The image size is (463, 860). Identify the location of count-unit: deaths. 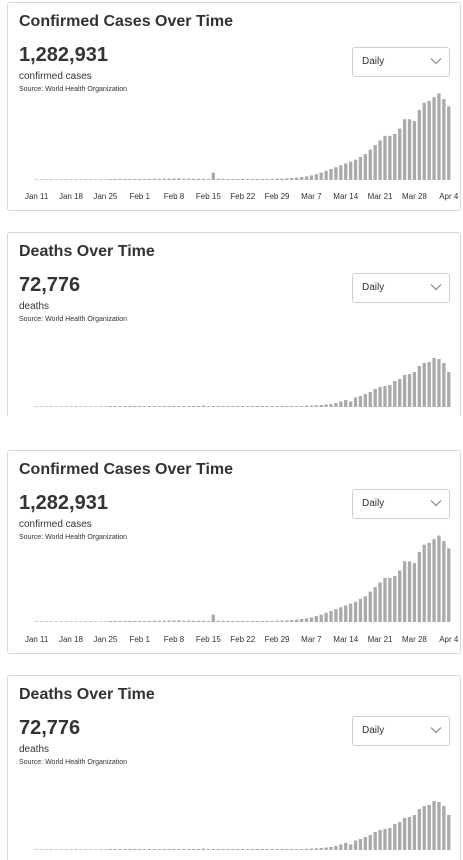
(34, 749).